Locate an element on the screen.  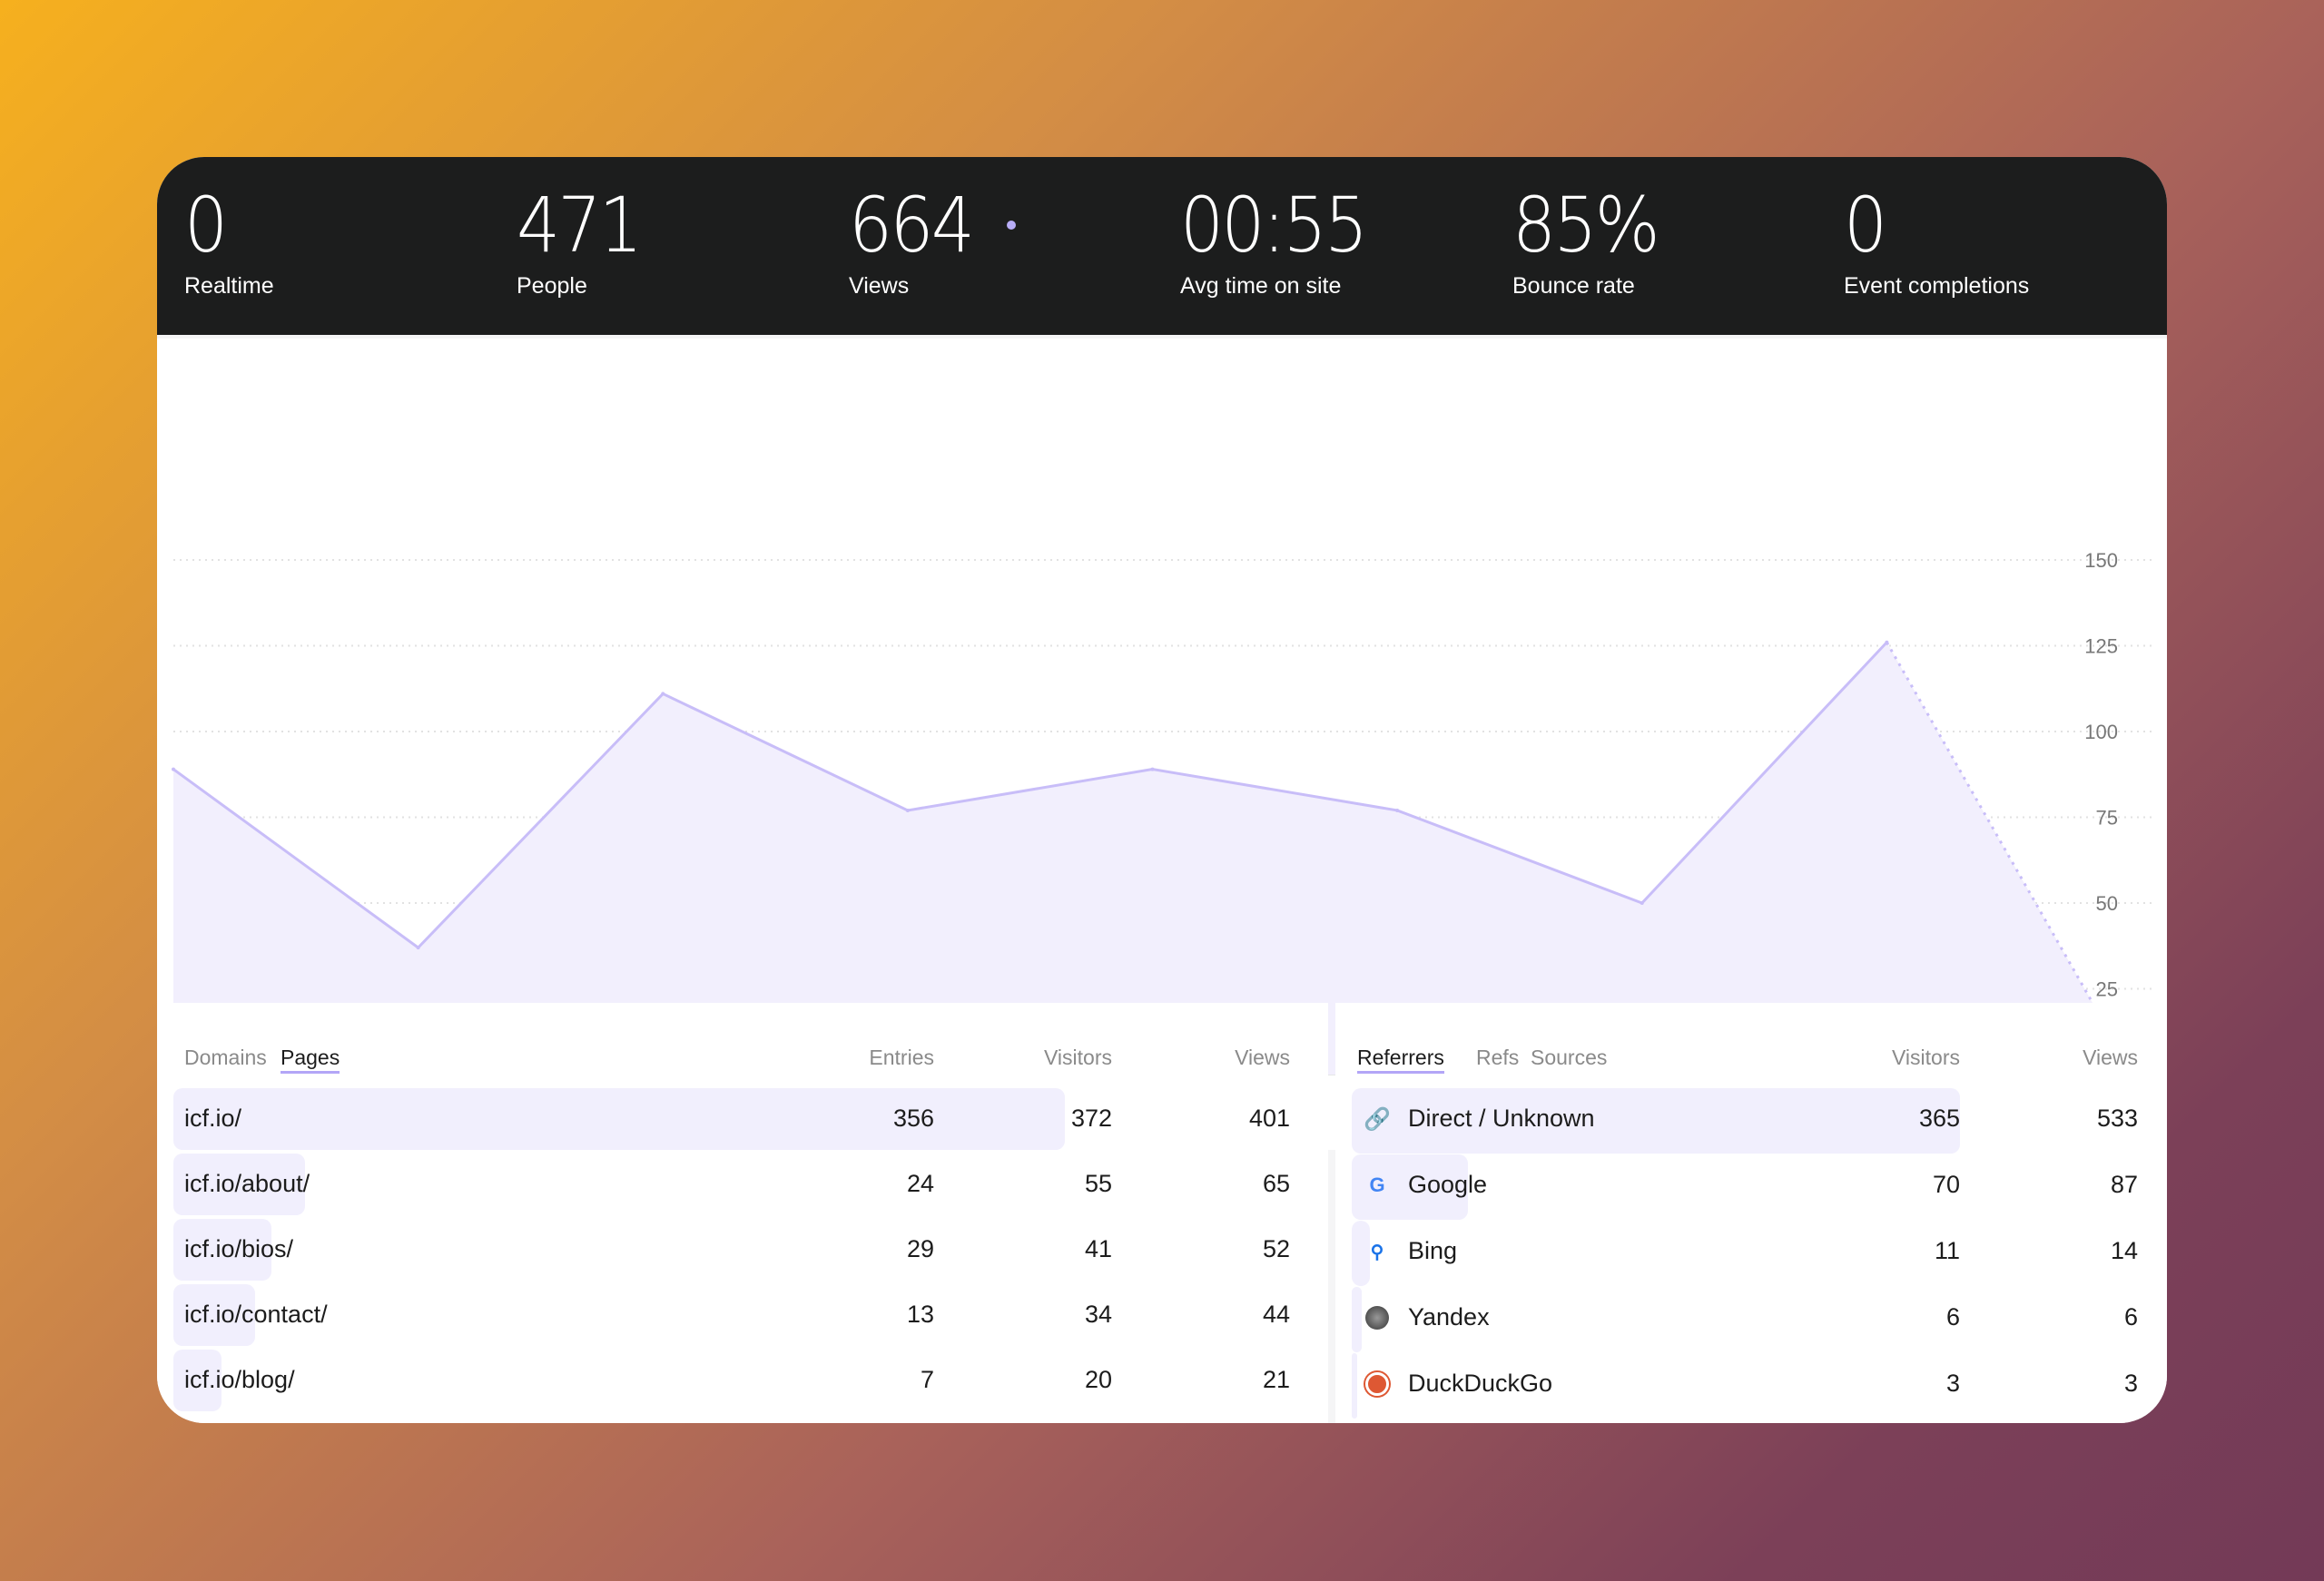
visitors-value: 372 is located at coordinates (1091, 1118).